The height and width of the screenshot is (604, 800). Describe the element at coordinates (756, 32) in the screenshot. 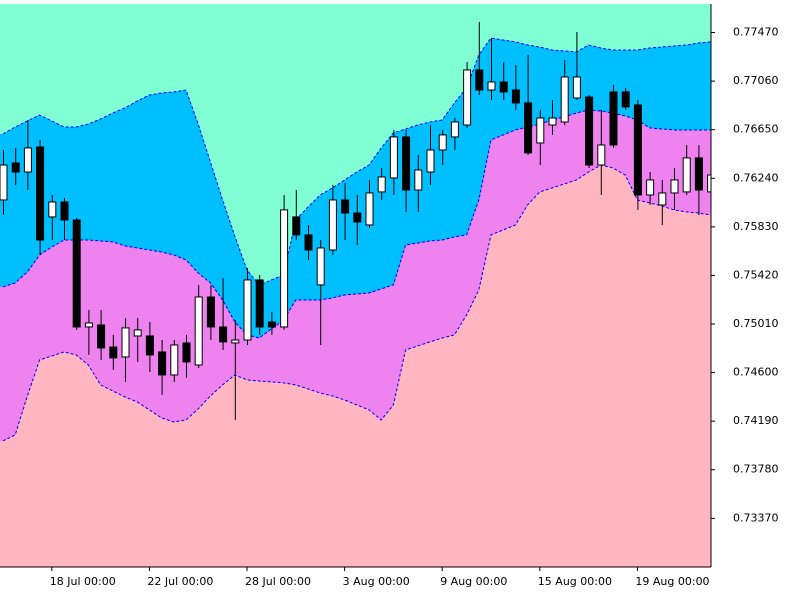

I see `y-tick-label: 0.77470` at that location.